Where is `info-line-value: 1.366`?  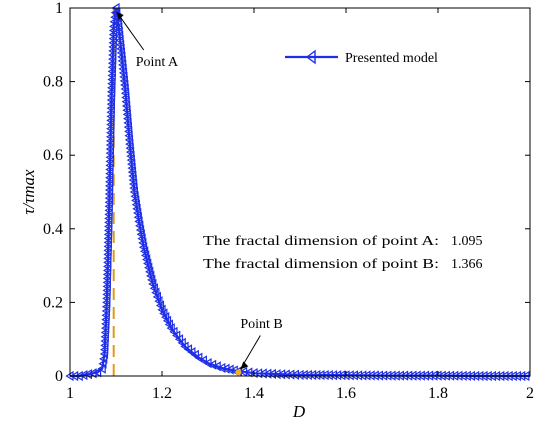
info-line-value: 1.366 is located at coordinates (467, 264).